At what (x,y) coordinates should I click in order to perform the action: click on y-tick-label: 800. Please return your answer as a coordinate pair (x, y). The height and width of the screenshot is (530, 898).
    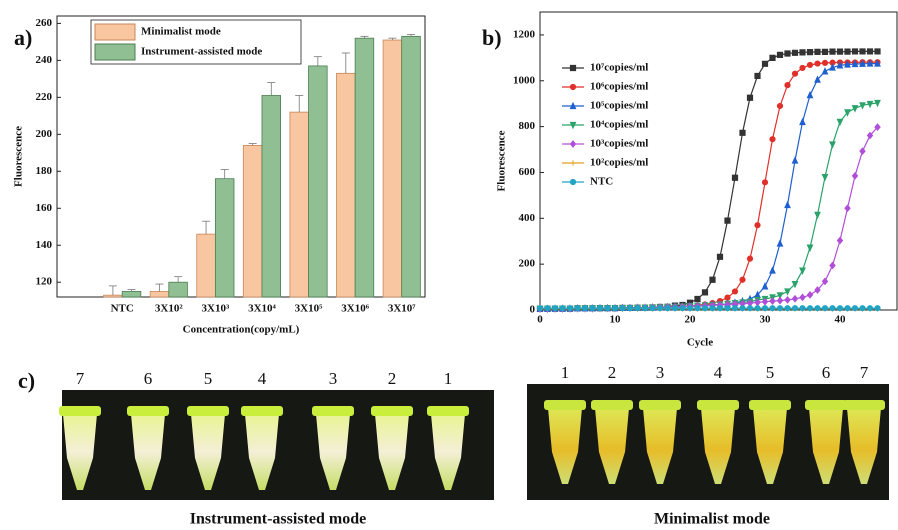
    Looking at the image, I should click on (527, 126).